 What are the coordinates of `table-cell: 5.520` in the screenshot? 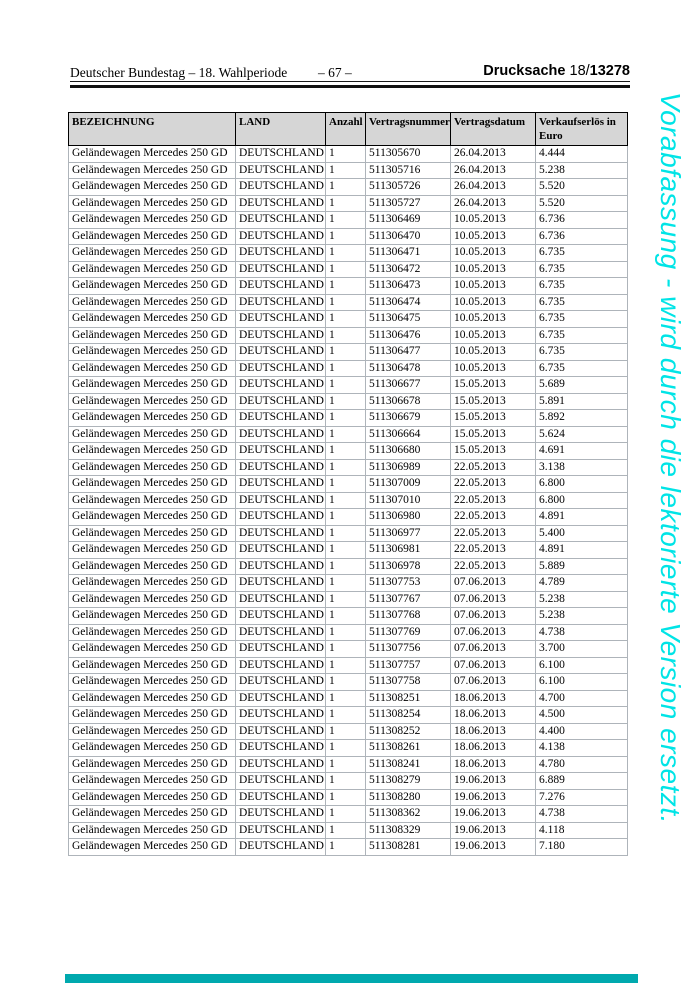 It's located at (581, 203).